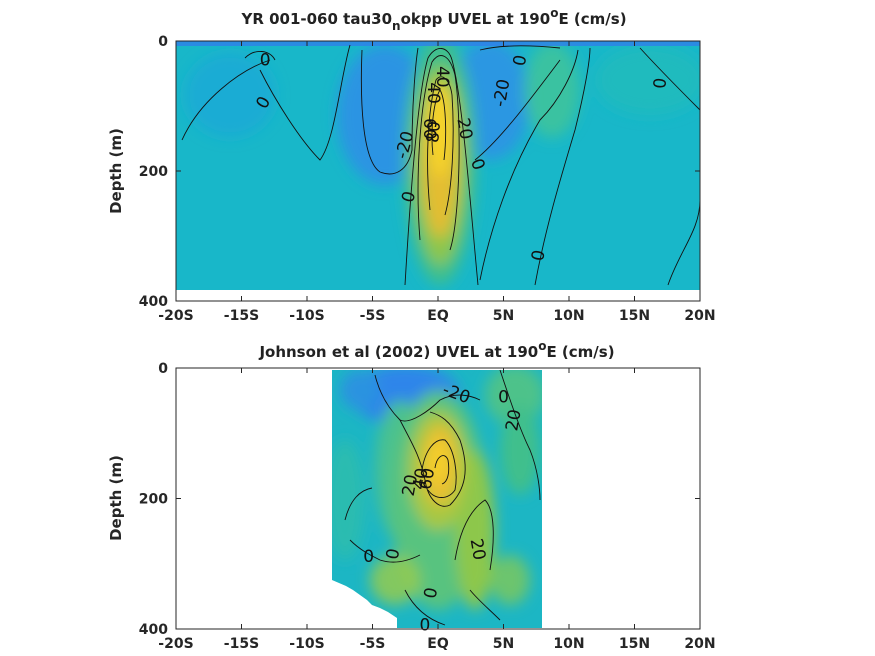 The height and width of the screenshot is (656, 875). I want to click on top-ytick-label: 200, so click(153, 172).